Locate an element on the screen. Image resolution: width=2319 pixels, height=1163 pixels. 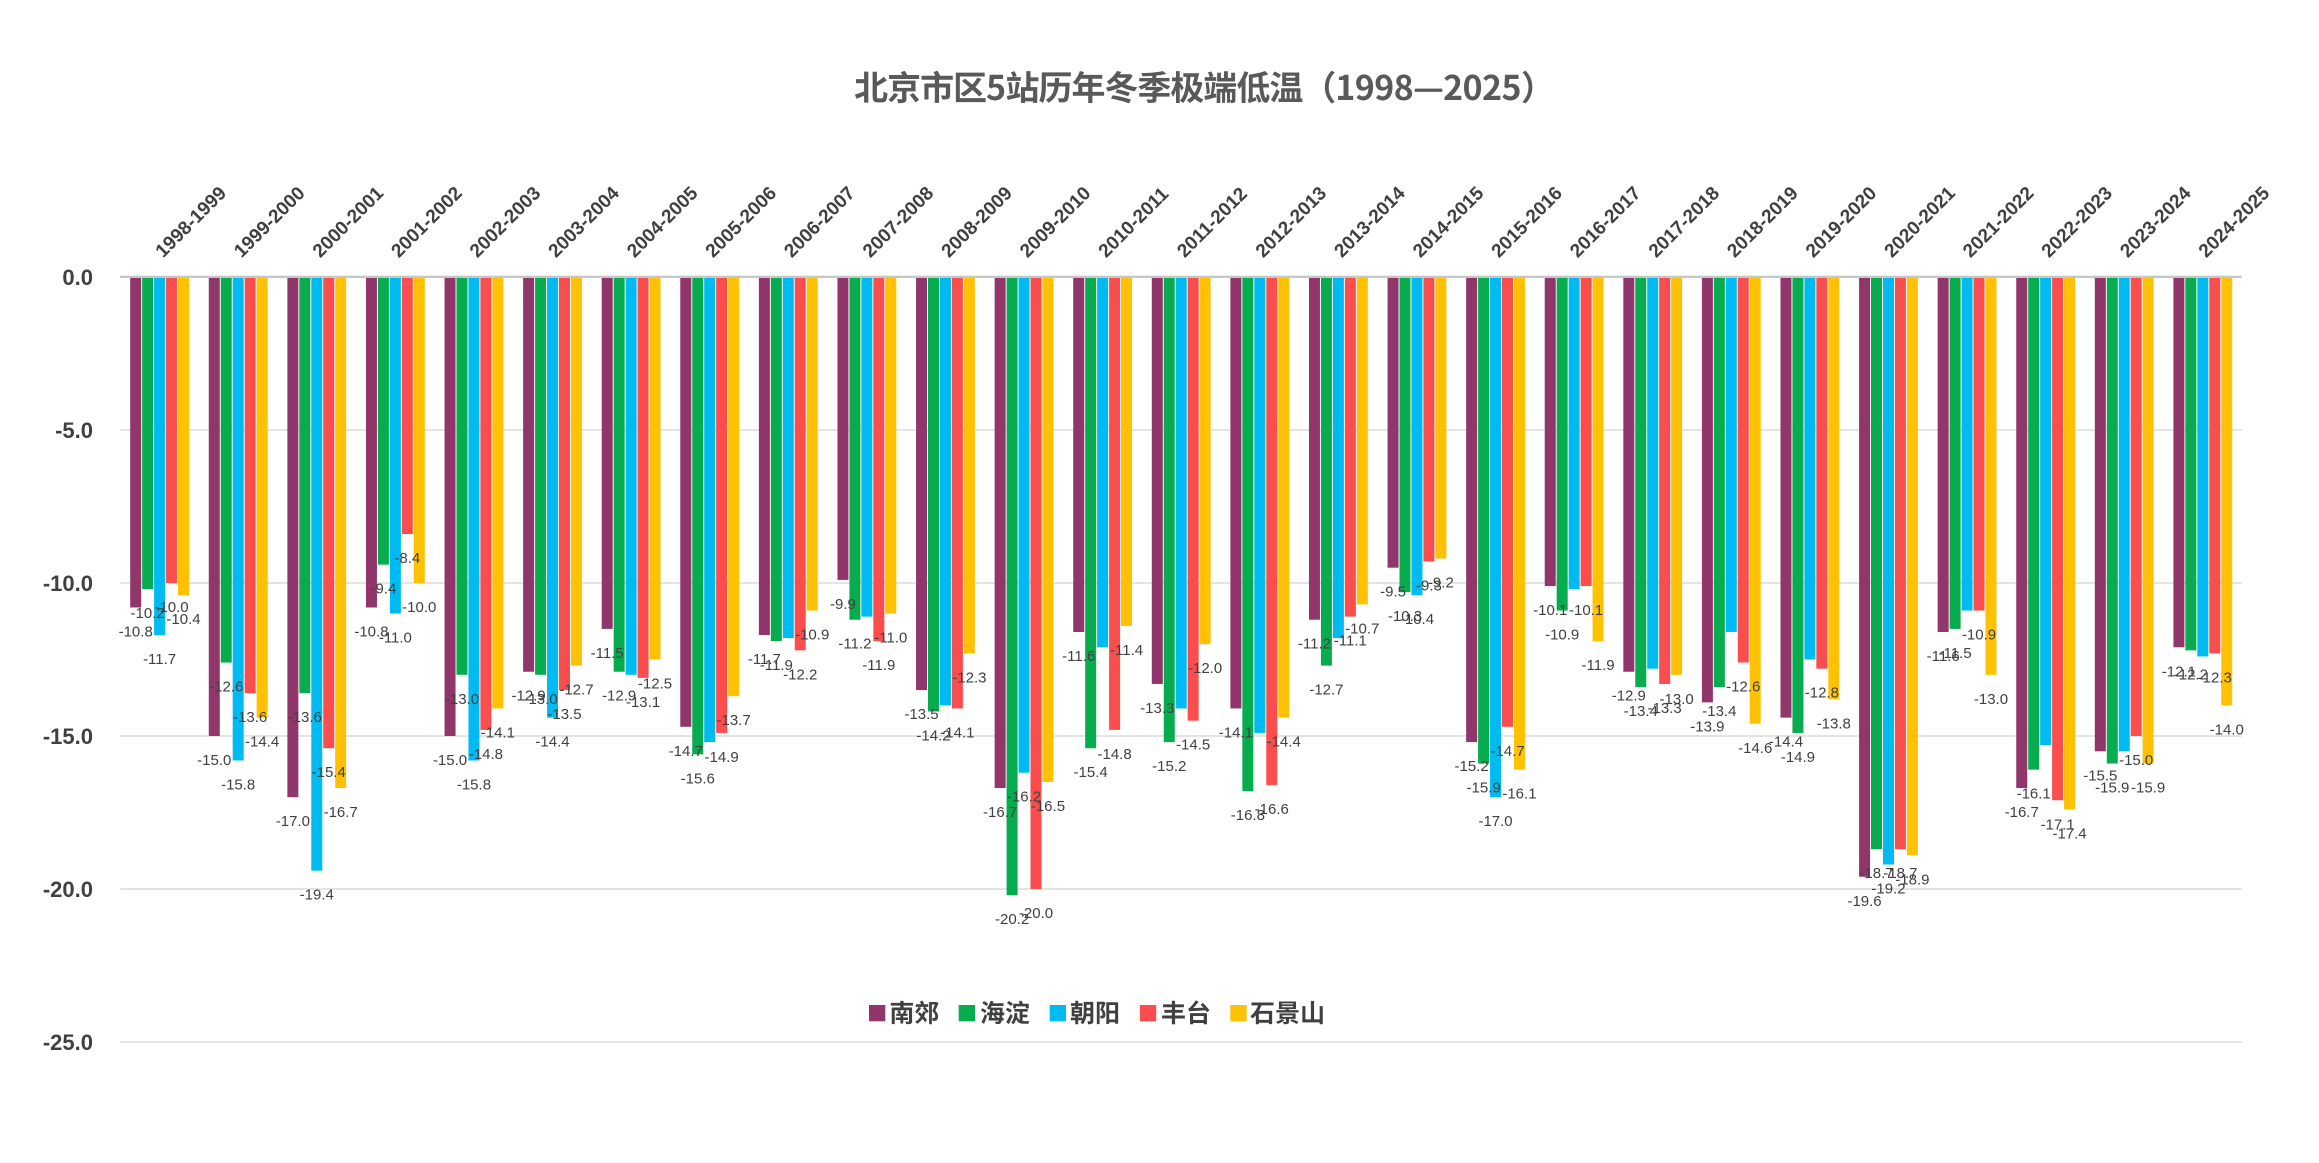
svg-text: -19.6 is located at coordinates (1864, 901).